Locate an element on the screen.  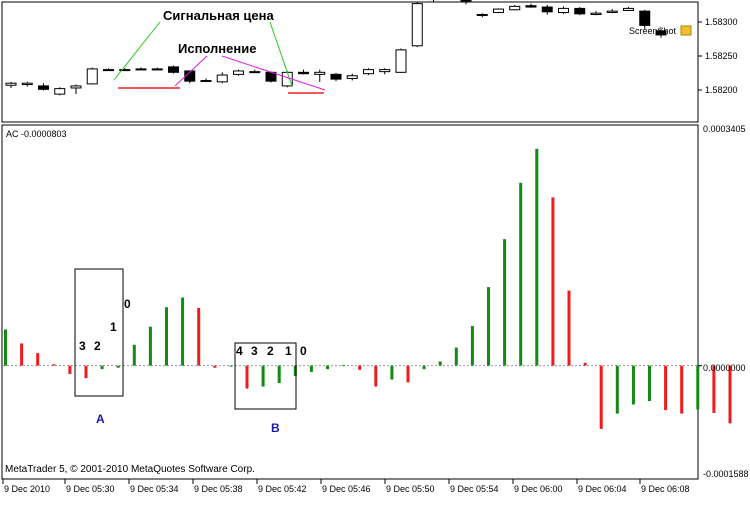
x-axis-label: 9 Dec 05:38 is located at coordinates (218, 489).